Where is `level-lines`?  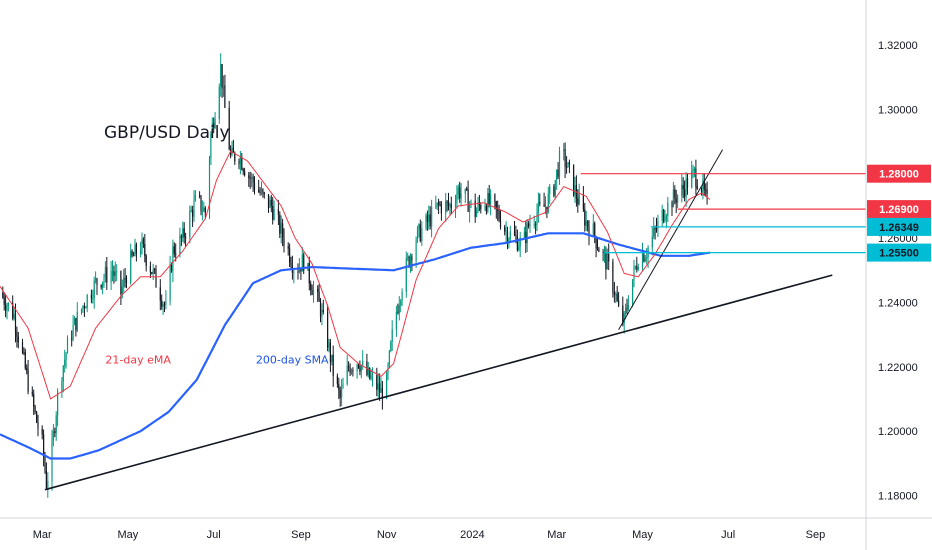
level-lines is located at coordinates (723, 213).